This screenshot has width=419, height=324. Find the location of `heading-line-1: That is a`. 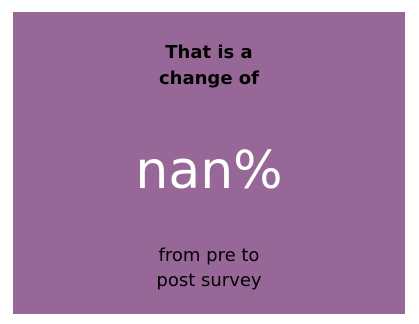

heading-line-1: That is a is located at coordinates (209, 52).